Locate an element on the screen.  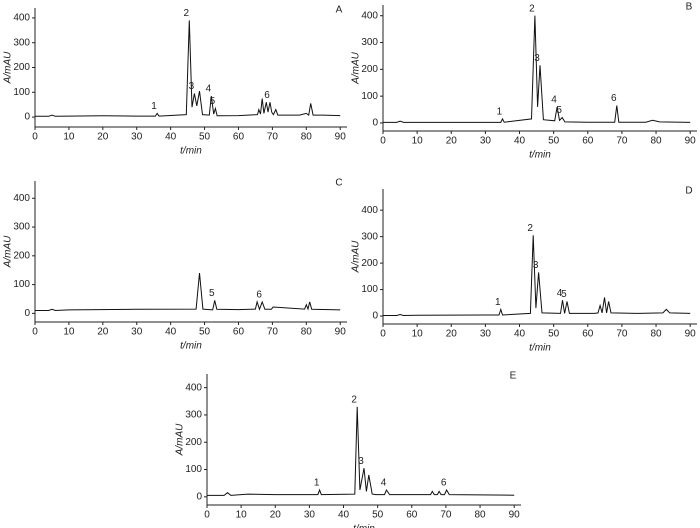
panel-label: A is located at coordinates (339, 10).